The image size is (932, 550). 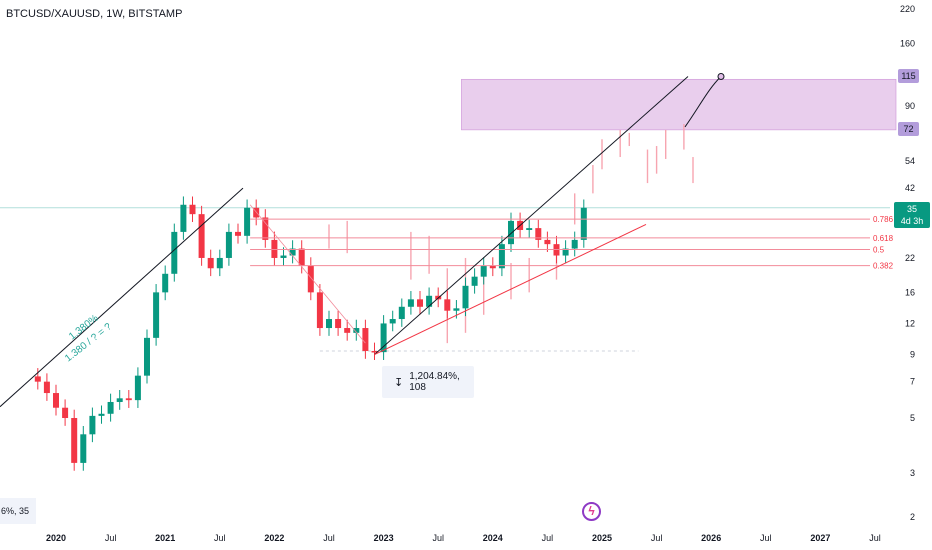 I want to click on y-tick-label: 16, so click(x=910, y=292).